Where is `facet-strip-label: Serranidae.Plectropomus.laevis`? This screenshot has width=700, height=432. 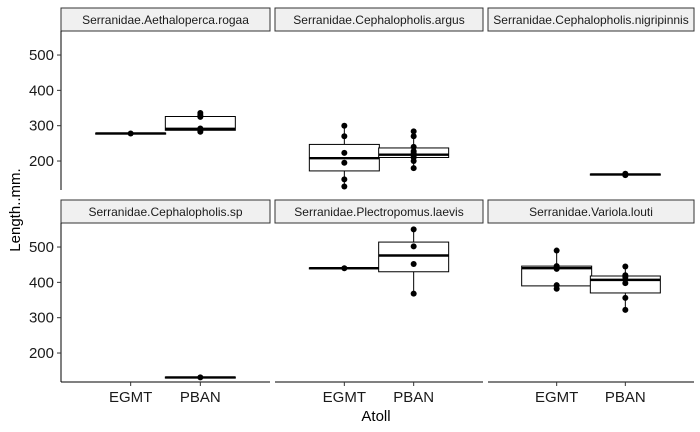 facet-strip-label: Serranidae.Plectropomus.laevis is located at coordinates (378, 212).